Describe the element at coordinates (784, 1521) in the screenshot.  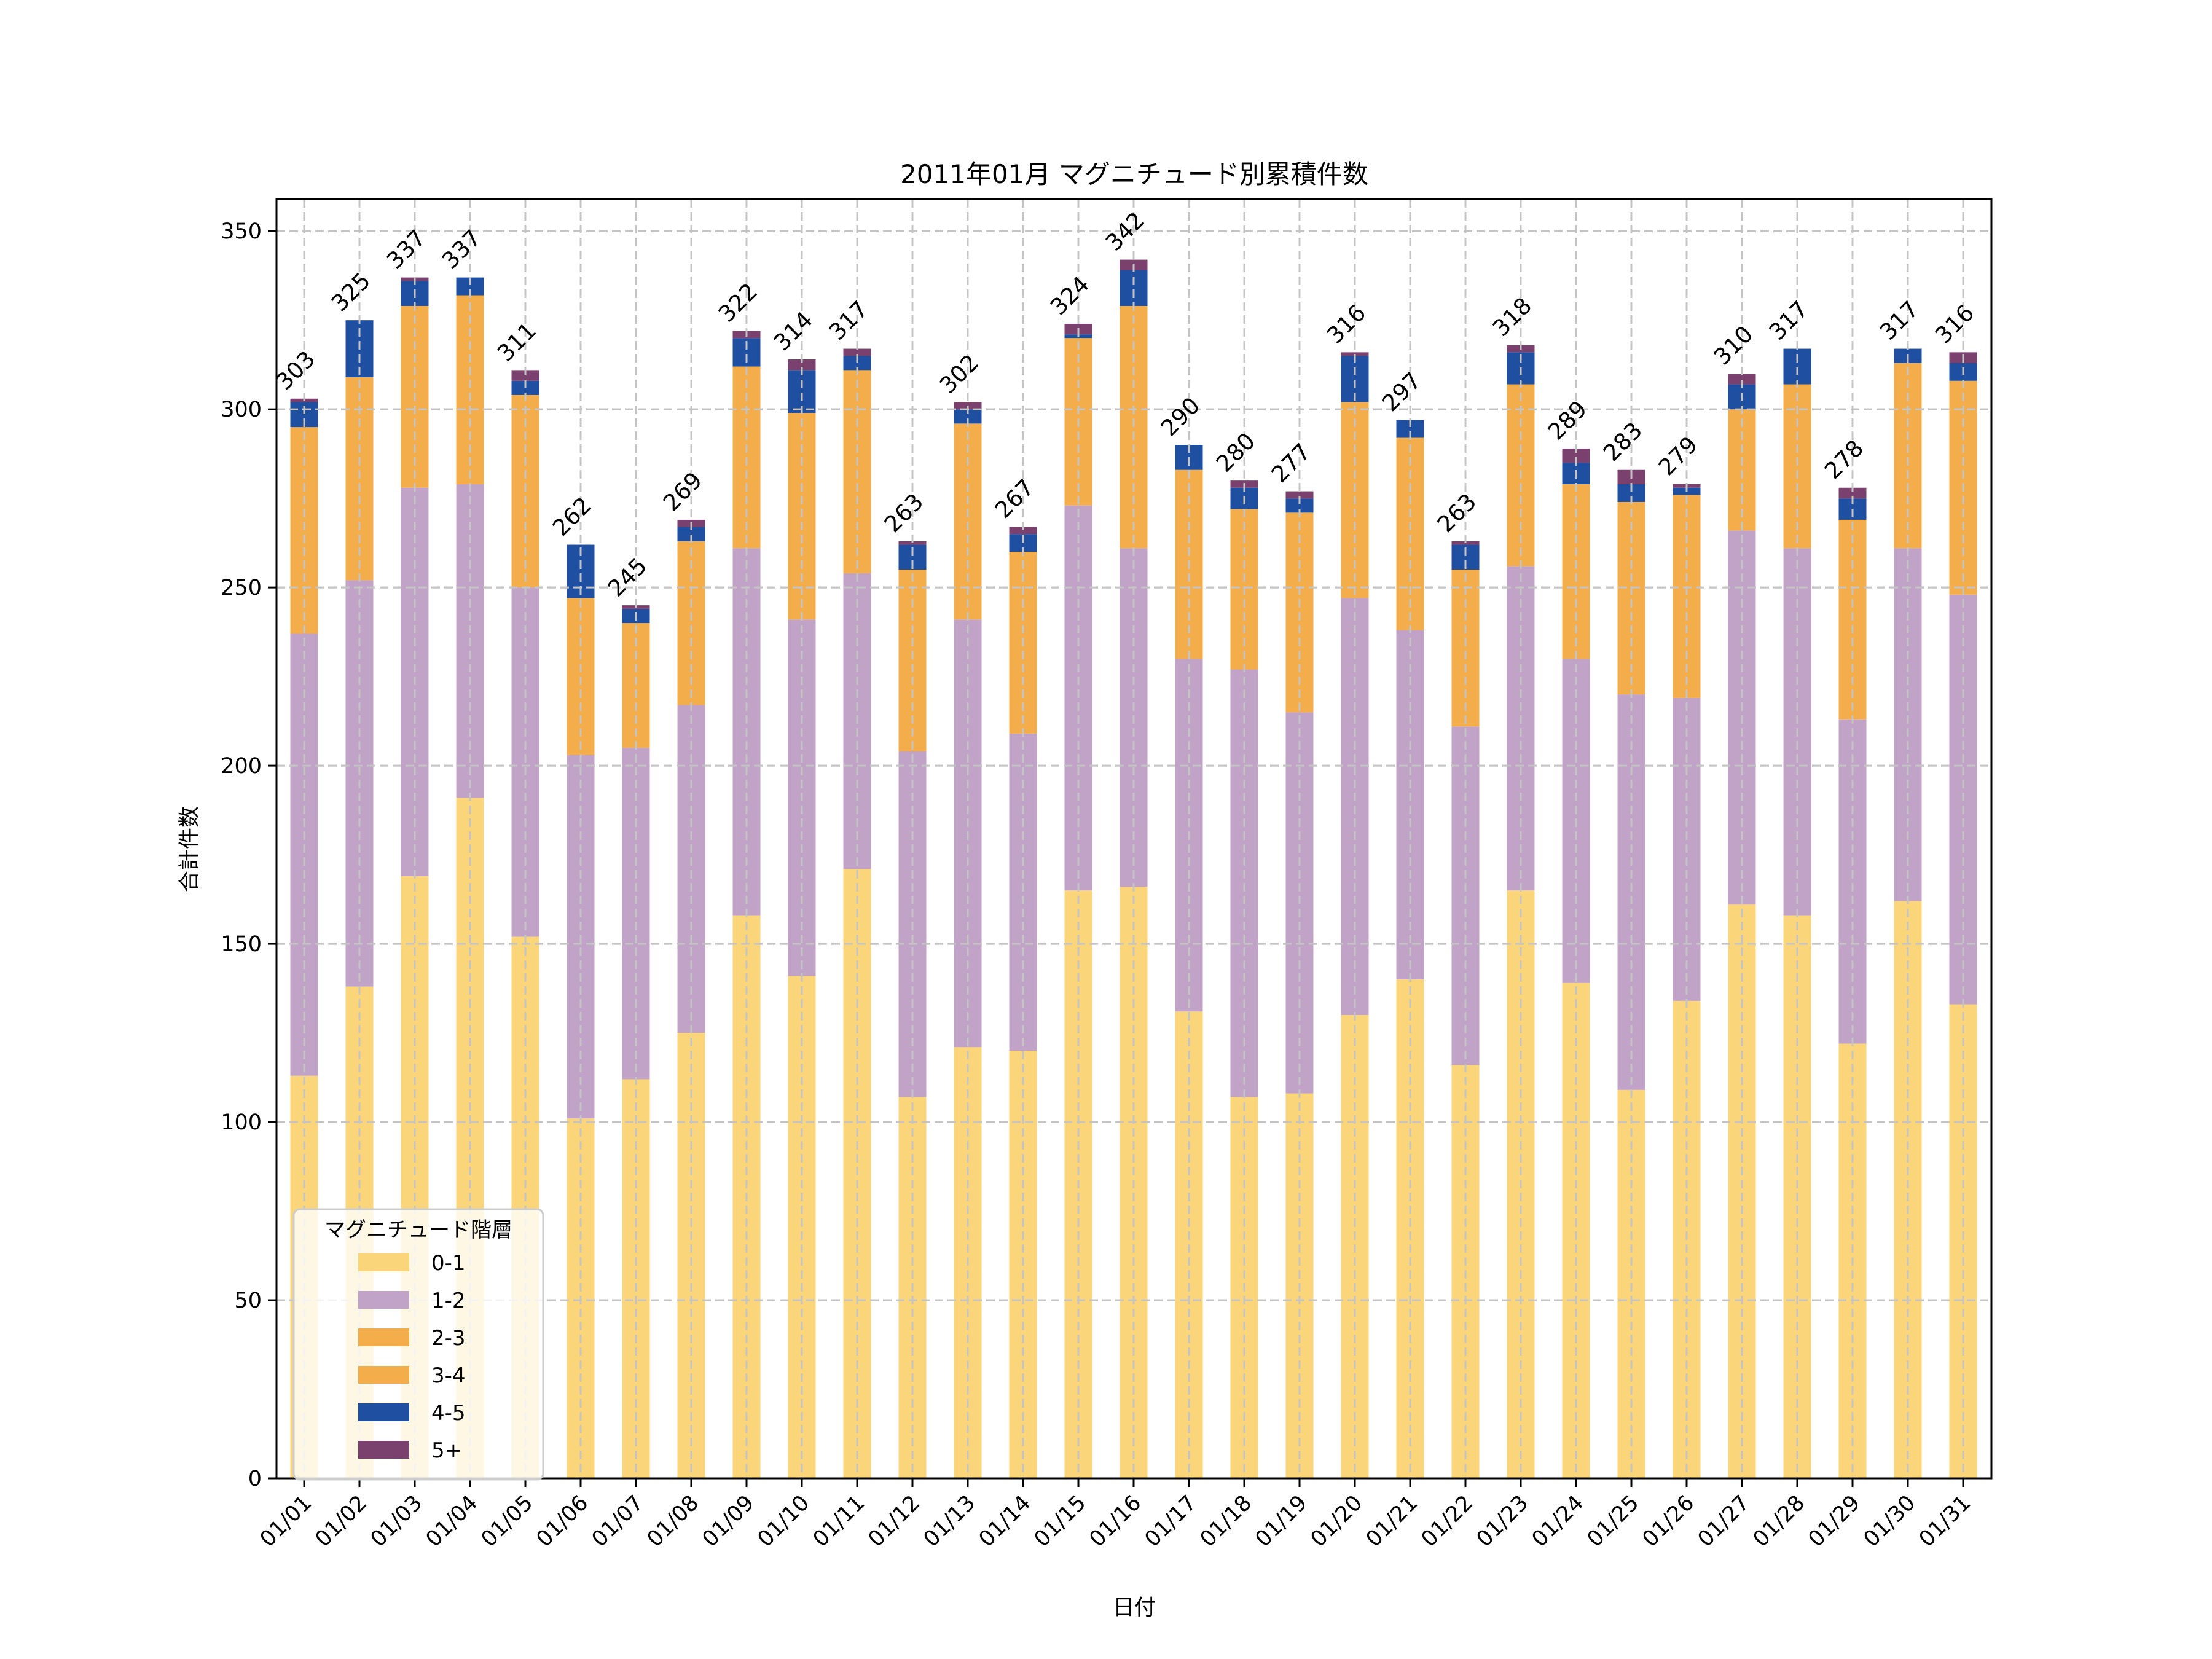
I see `x-tick-label: 01/10` at that location.